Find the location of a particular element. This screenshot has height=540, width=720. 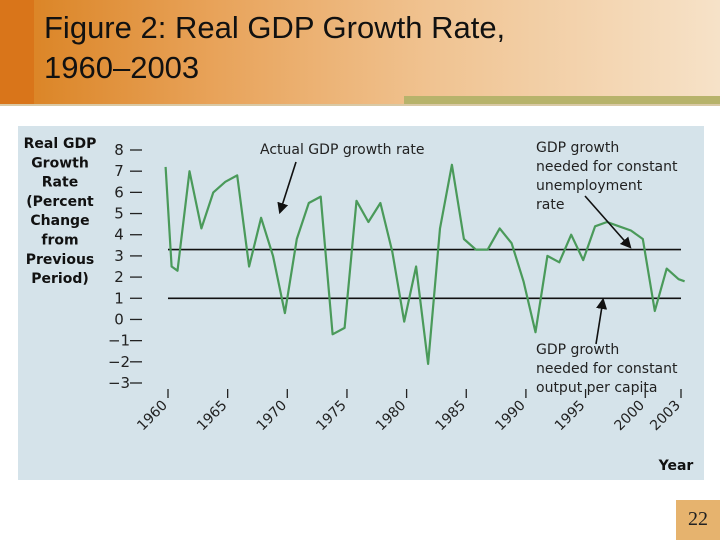

slide-title-line-1: Figure 2: Real GDP Growth Rate, is located at coordinates (275, 27).